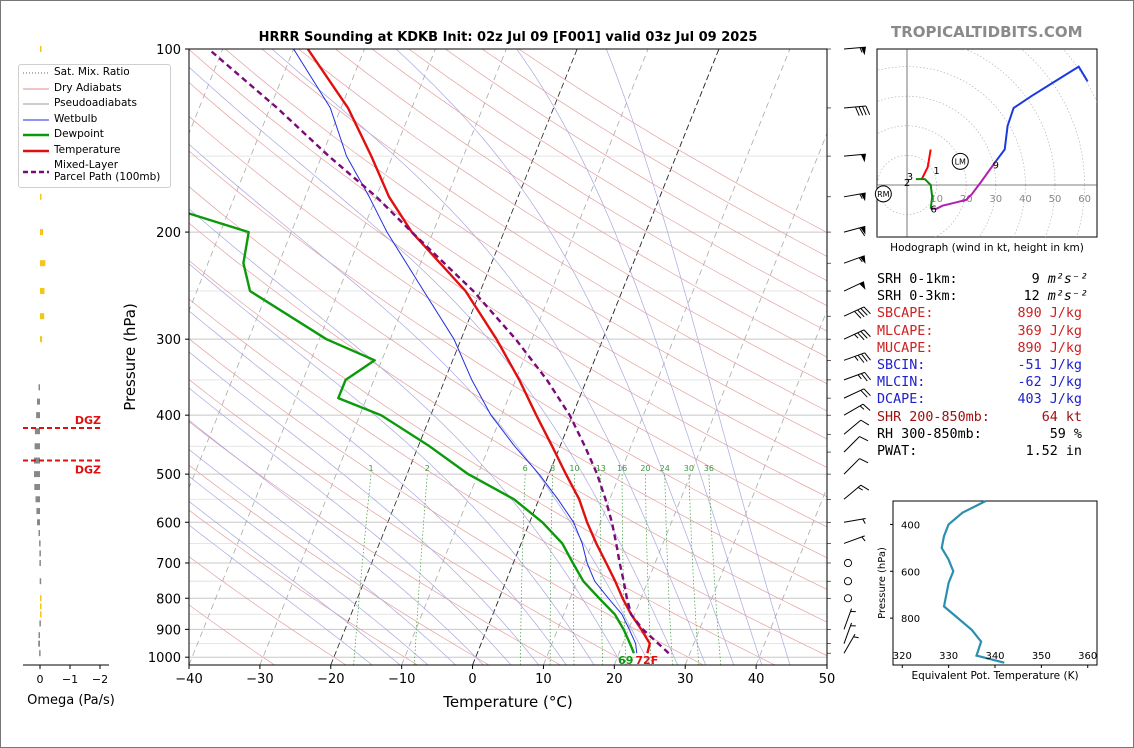 The height and width of the screenshot is (748, 1134). What do you see at coordinates (994, 656) in the screenshot?
I see `thetae-x-tick-label: 340` at bounding box center [994, 656].